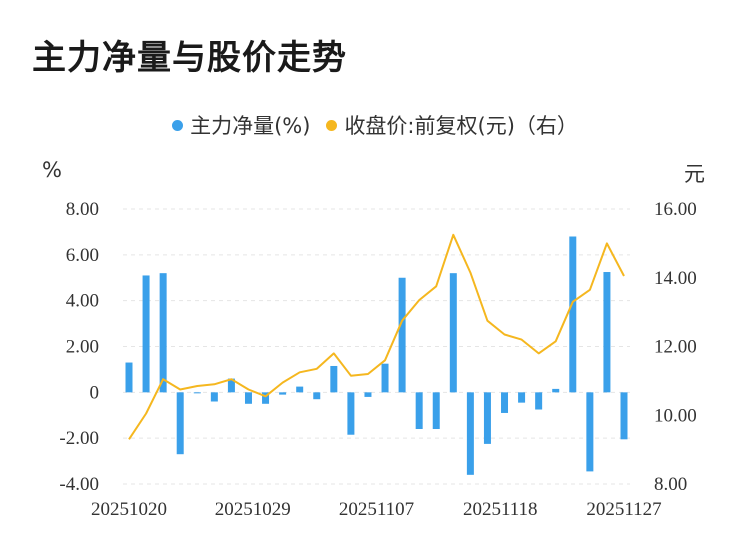 The height and width of the screenshot is (558, 750). What do you see at coordinates (461, 126) in the screenshot?
I see `legend-label-close-price: 收盘价:前复权(元)（右）` at bounding box center [461, 126].